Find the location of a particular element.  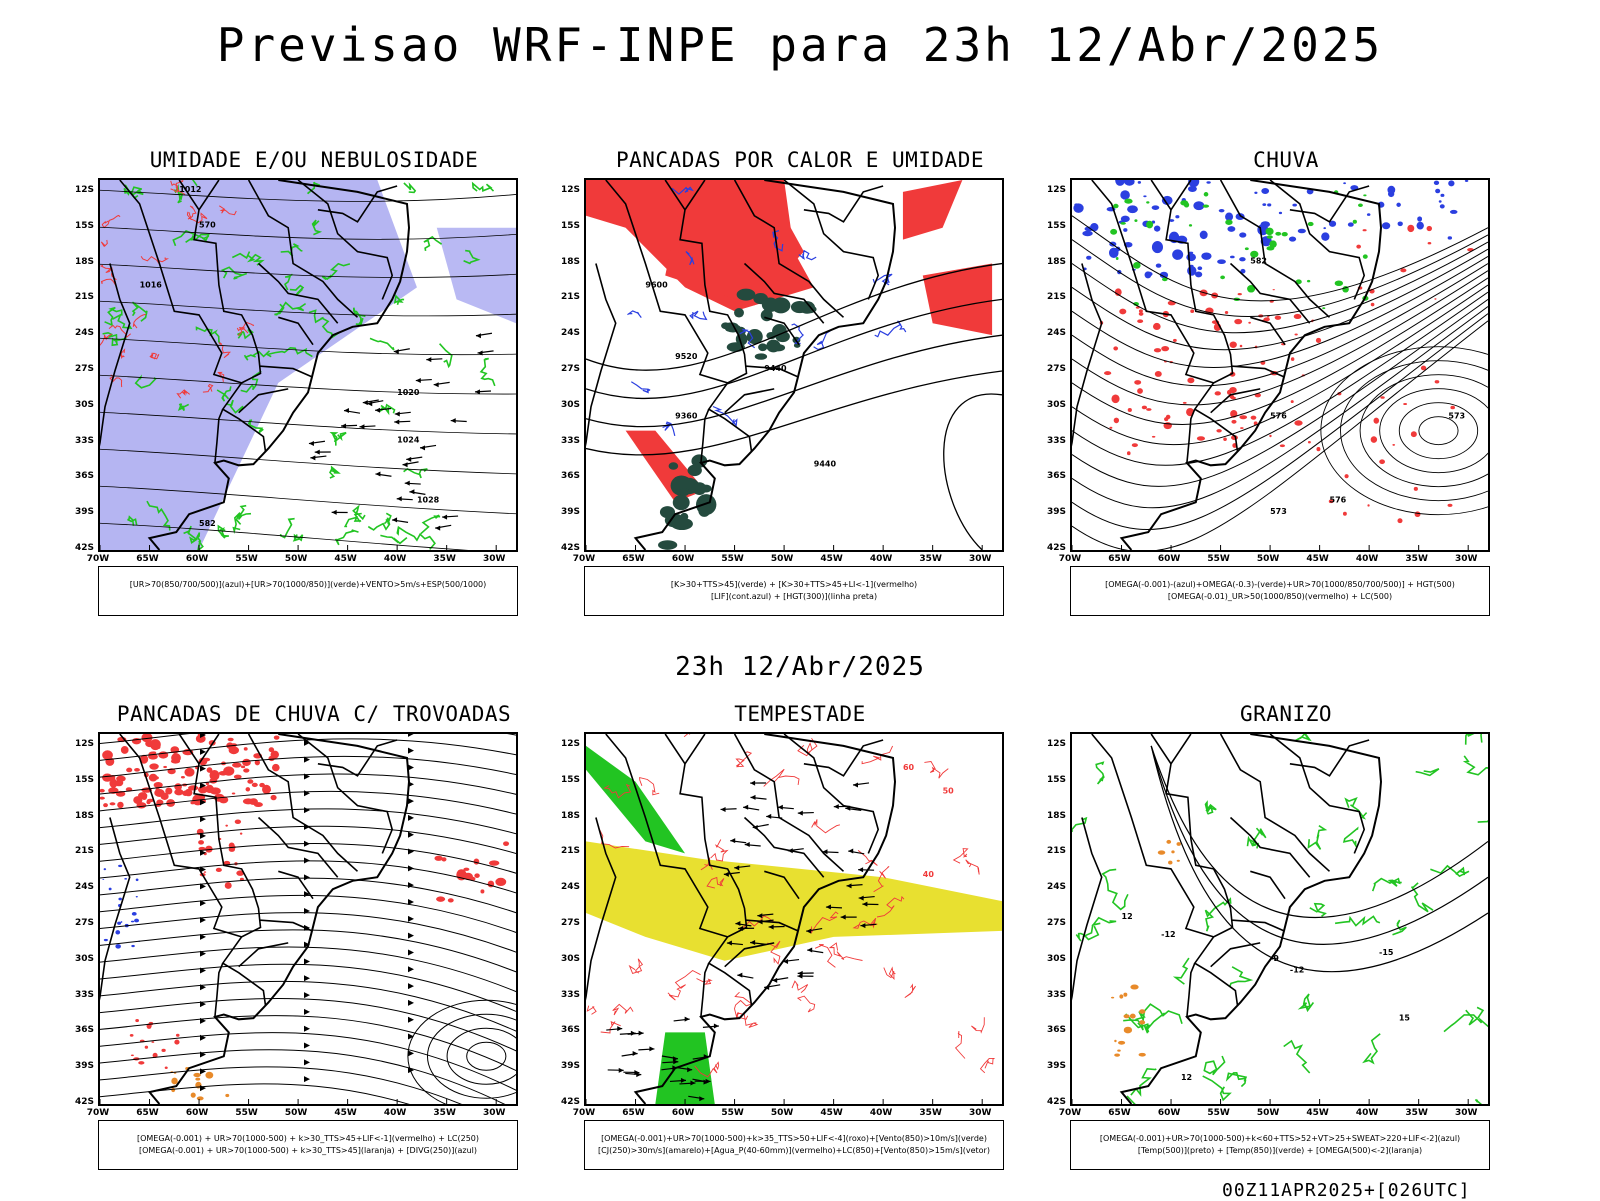

panel-title: PANCADAS POR CALOR E UMIDADE is located at coordinates (800, 160).